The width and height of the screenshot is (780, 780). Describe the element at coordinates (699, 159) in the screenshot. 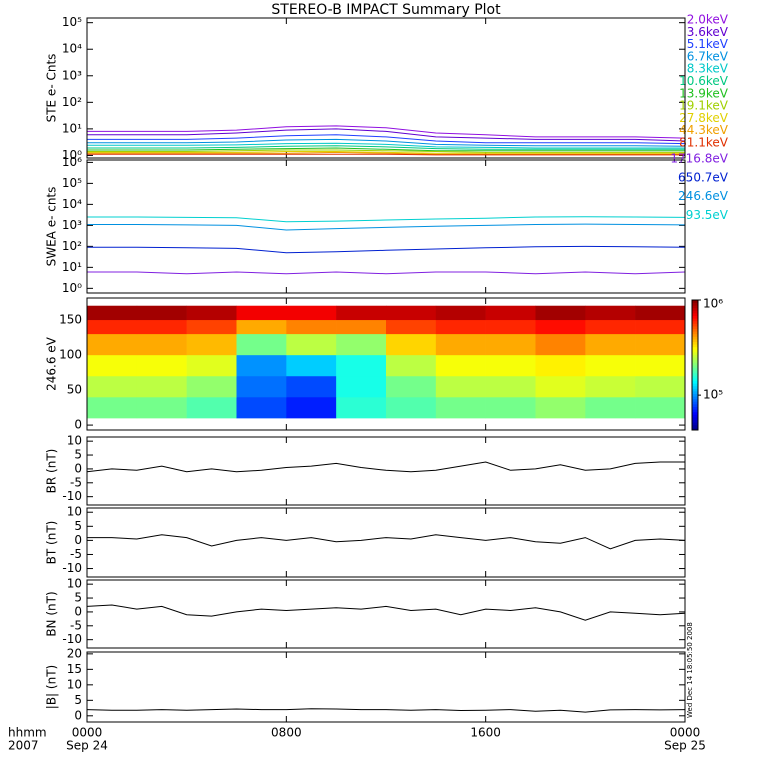

I see `legend-label: 1716.8eV` at that location.